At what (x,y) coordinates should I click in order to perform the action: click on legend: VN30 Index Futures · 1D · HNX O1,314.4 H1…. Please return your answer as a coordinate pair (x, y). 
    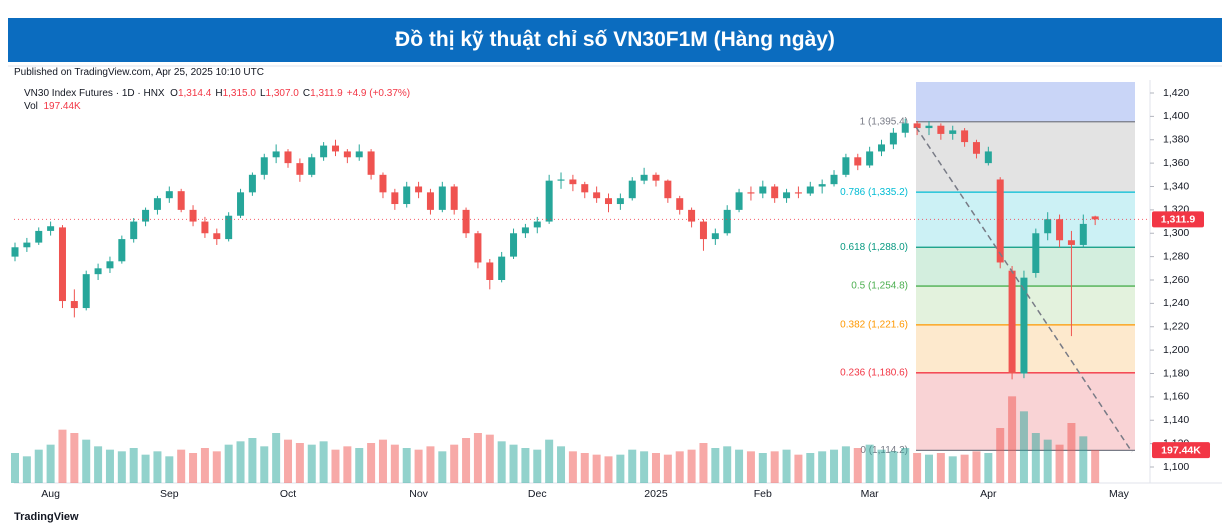
    Looking at the image, I should click on (219, 100).